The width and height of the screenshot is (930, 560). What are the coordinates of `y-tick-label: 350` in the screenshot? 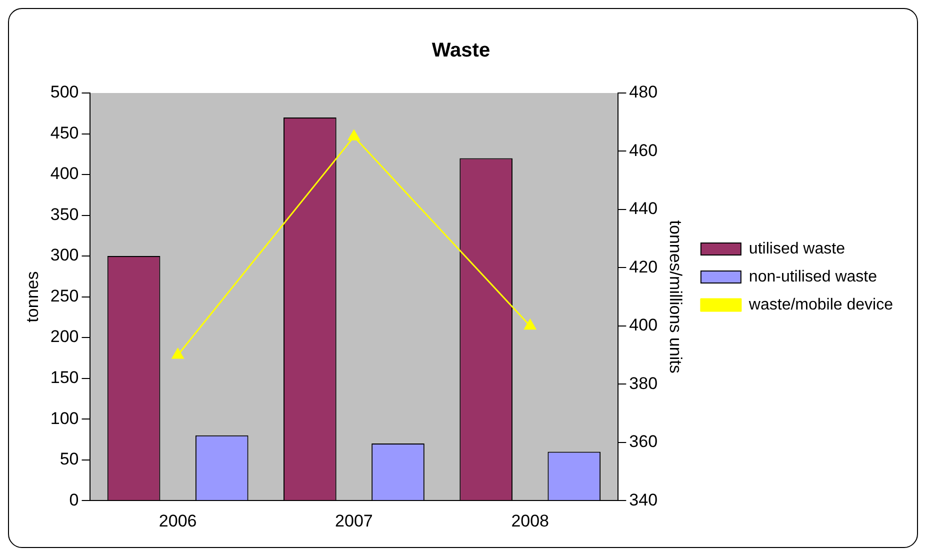 It's located at (64, 214).